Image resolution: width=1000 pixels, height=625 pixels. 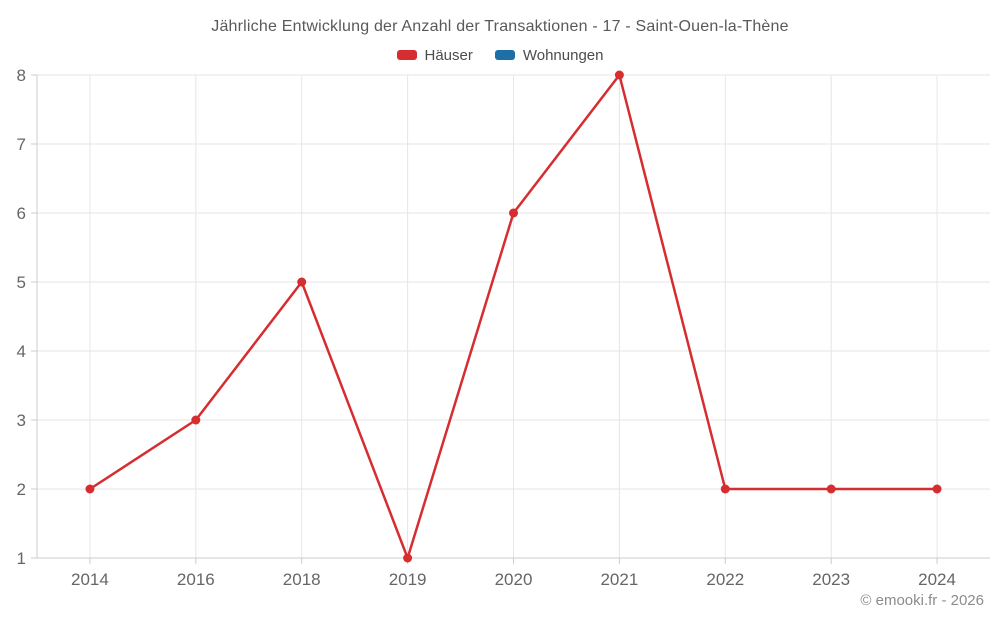 I want to click on x-tick-label: 2023, so click(x=831, y=579).